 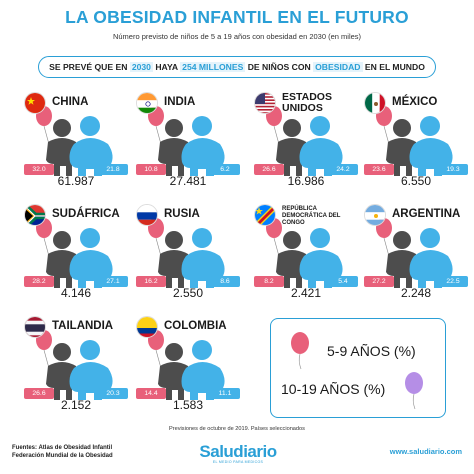 What do you see at coordinates (141, 67) in the screenshot?
I see `banner-year: 2030` at bounding box center [141, 67].